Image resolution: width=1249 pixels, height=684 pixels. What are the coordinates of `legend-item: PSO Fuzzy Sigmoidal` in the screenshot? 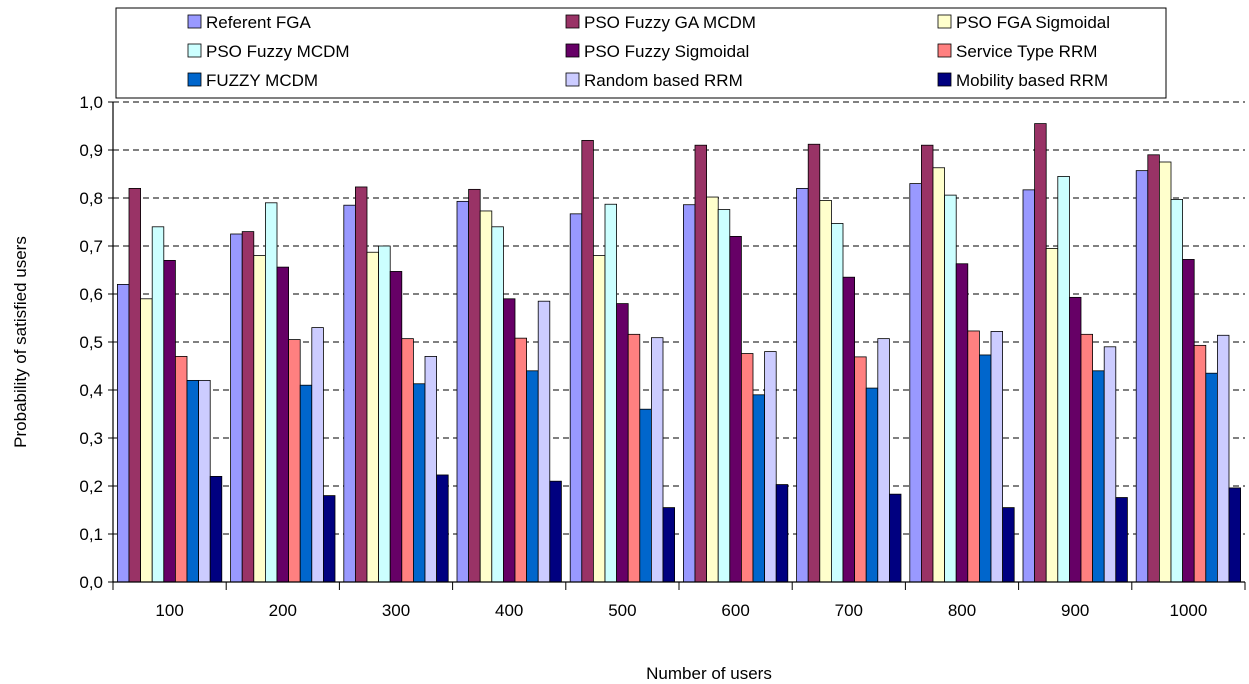 It's located at (657, 51).